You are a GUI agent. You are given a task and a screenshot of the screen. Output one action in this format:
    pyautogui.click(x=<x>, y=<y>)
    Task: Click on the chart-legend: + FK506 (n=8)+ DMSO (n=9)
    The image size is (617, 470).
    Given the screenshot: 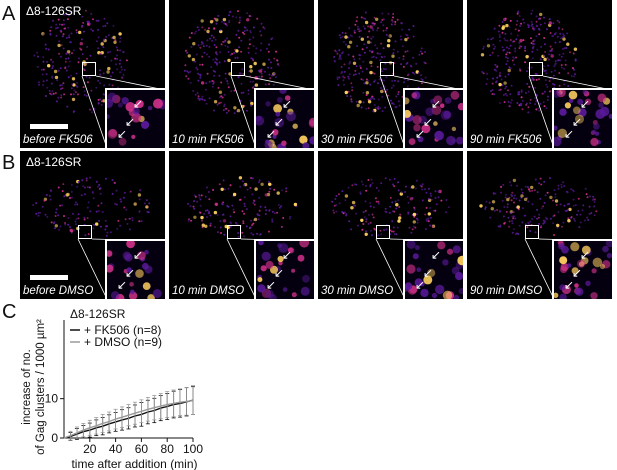 What is the action you would take?
    pyautogui.click(x=116, y=336)
    